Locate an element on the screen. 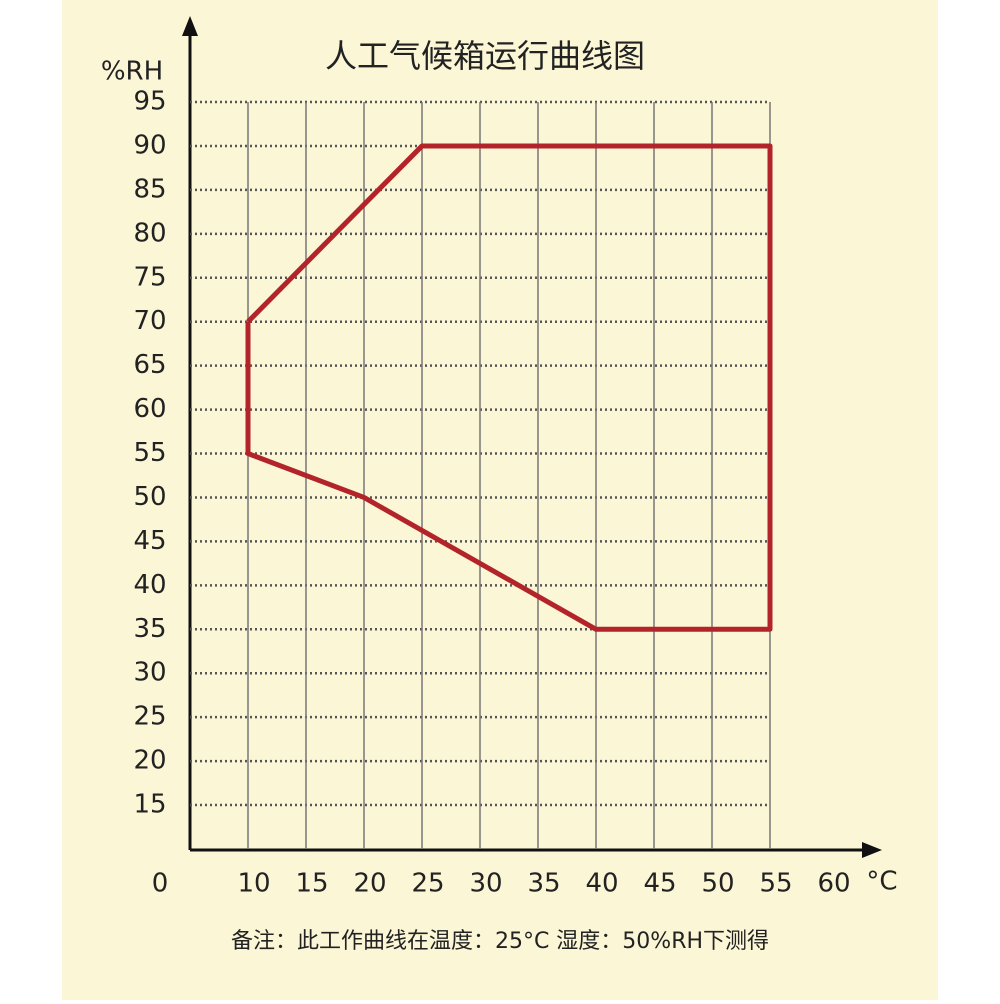 The height and width of the screenshot is (1004, 1000). y-tick-label: 30 is located at coordinates (149, 673).